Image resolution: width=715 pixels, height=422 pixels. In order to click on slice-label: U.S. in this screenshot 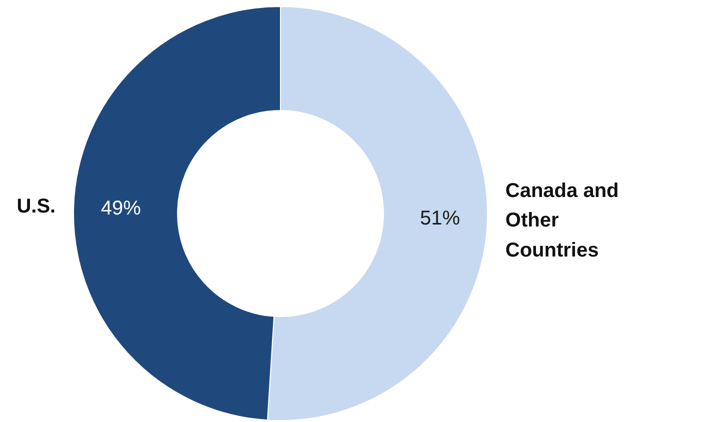, I will do `click(36, 206)`.